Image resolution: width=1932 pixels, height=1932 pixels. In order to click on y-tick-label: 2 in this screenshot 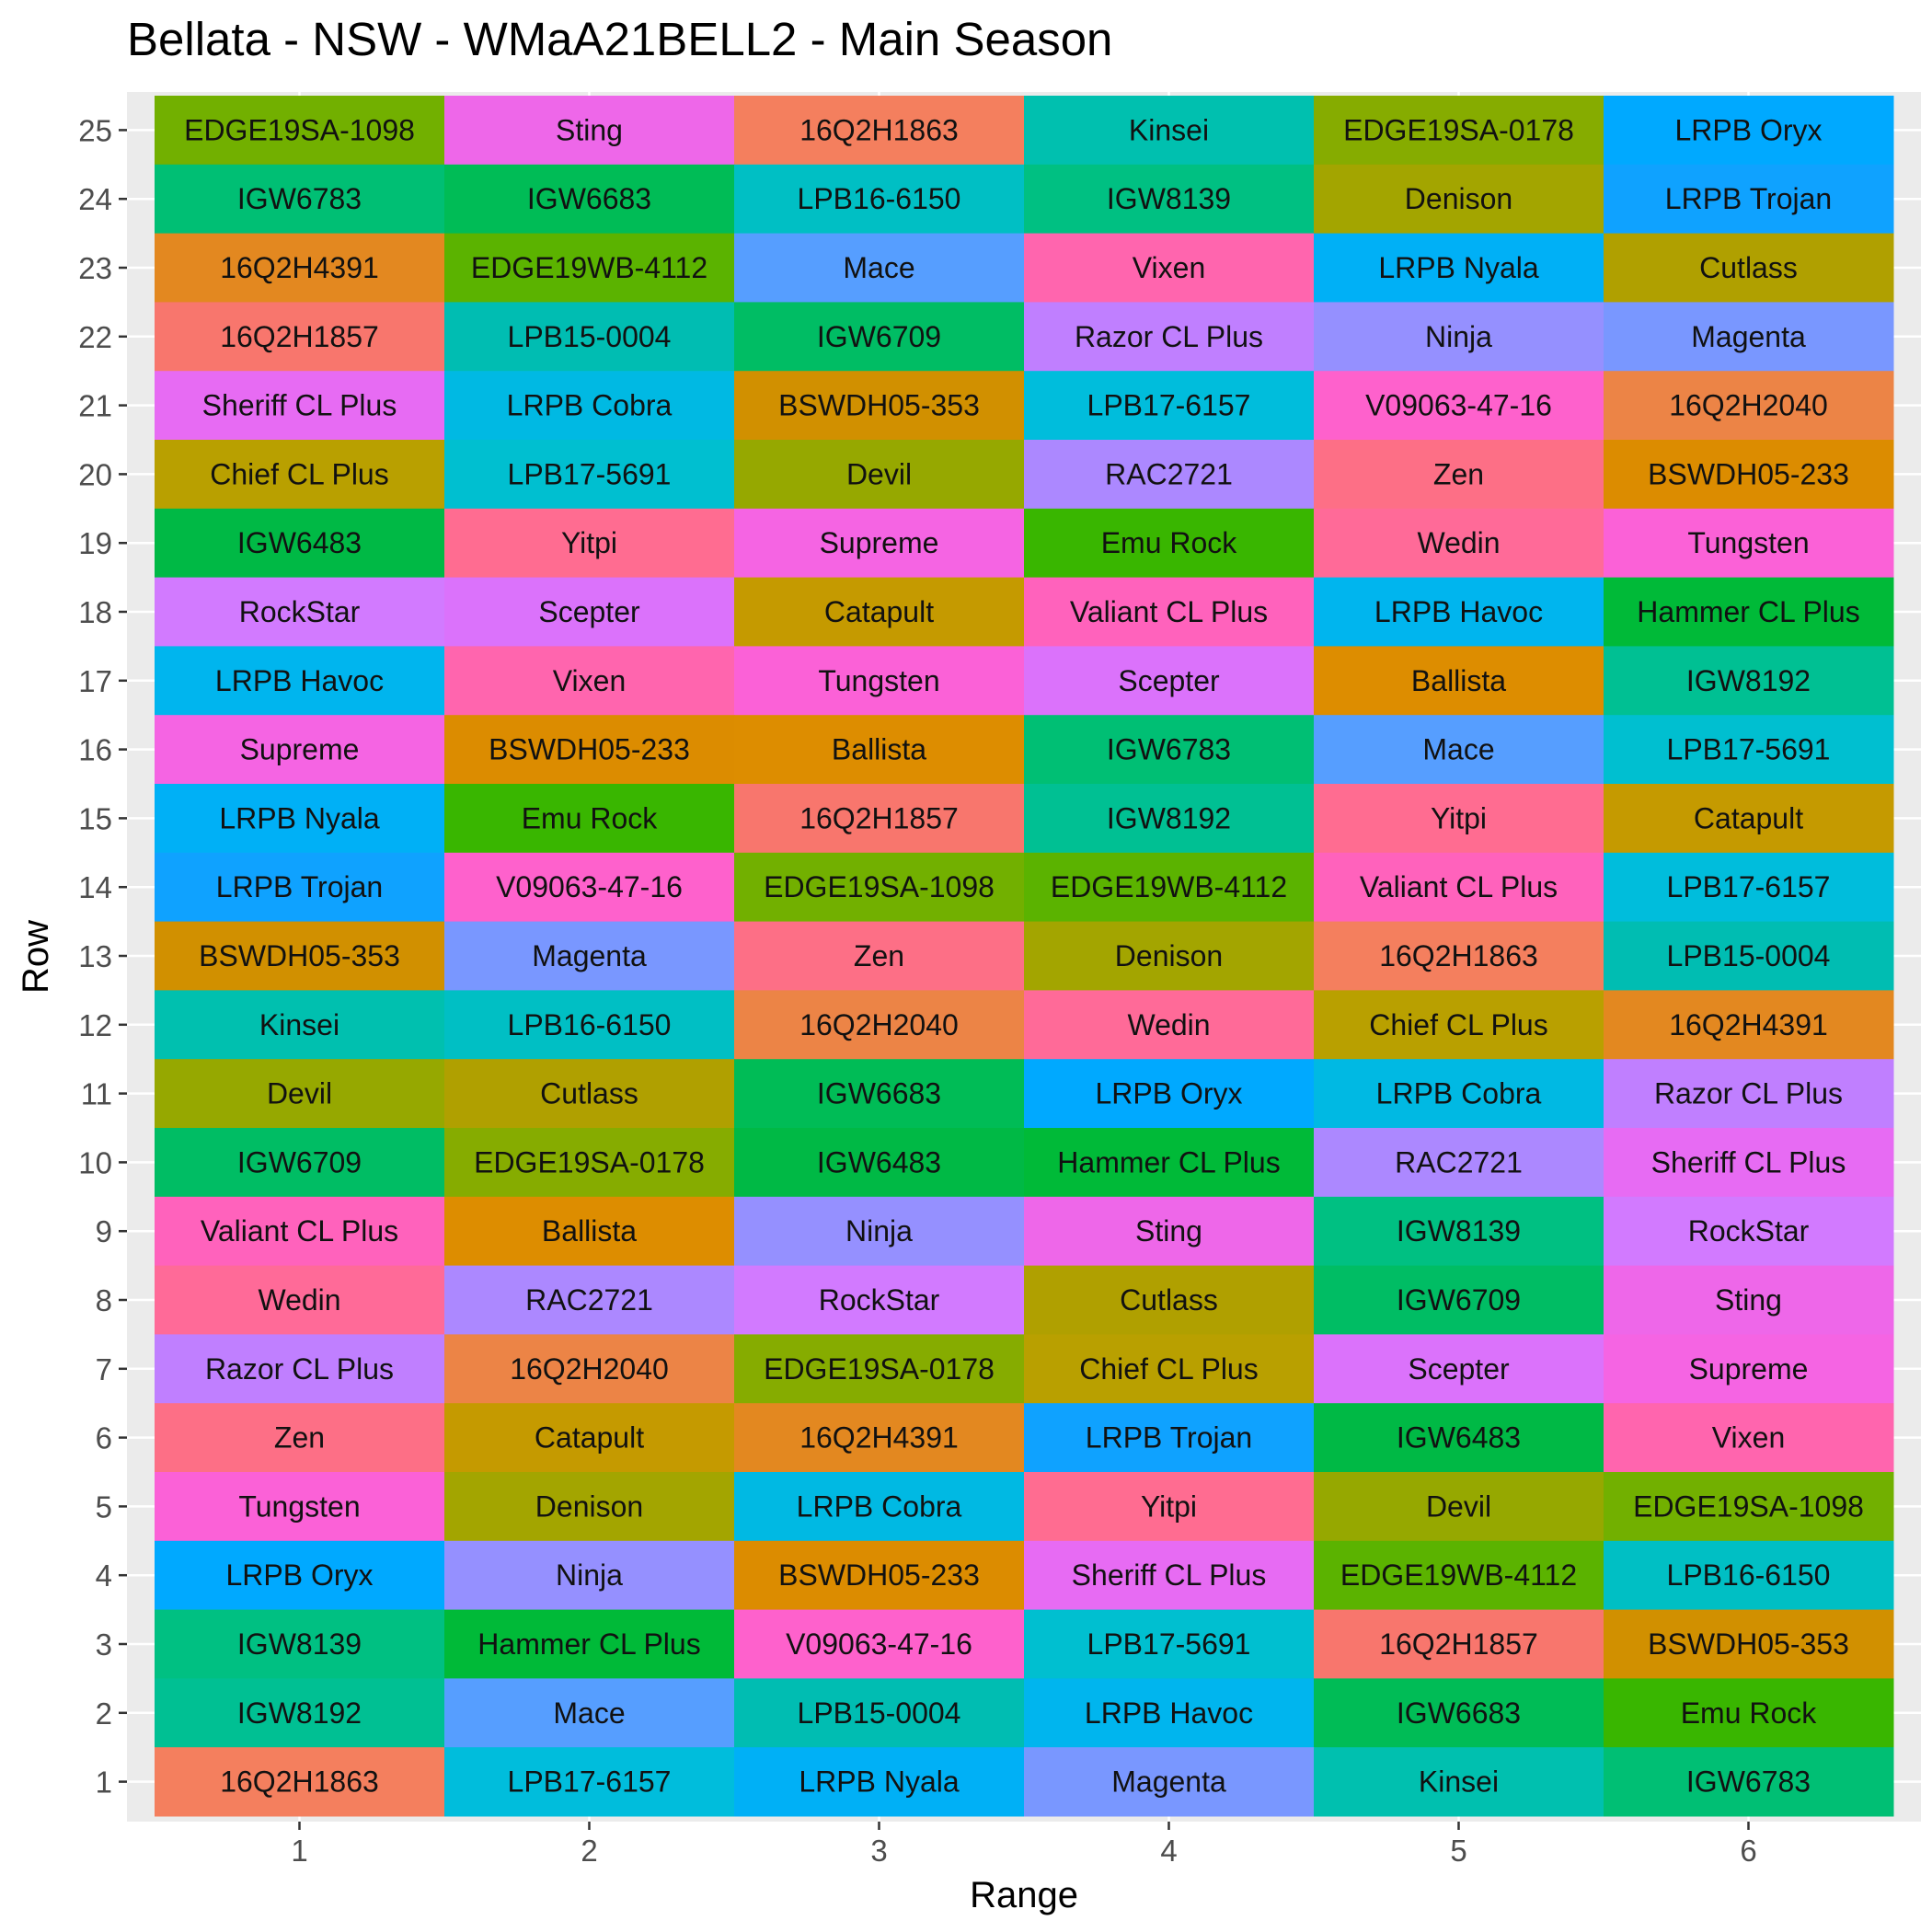, I will do `click(104, 1713)`.